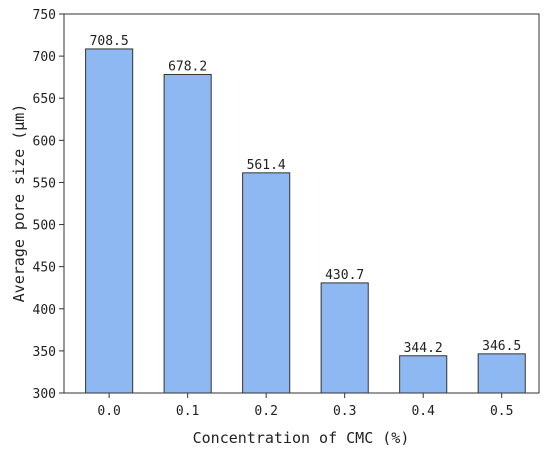  Describe the element at coordinates (44, 183) in the screenshot. I see `y-tick-label-550: 550` at that location.